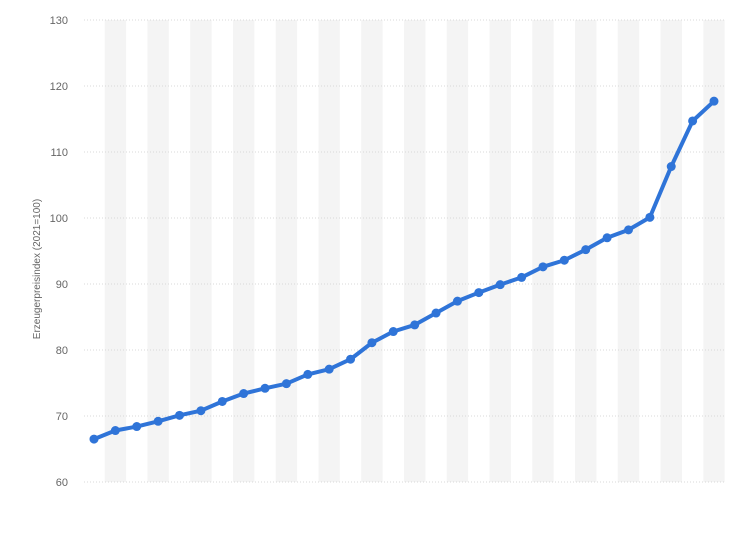 Image resolution: width=754 pixels, height=560 pixels. I want to click on y-tick-label: 70, so click(62, 417).